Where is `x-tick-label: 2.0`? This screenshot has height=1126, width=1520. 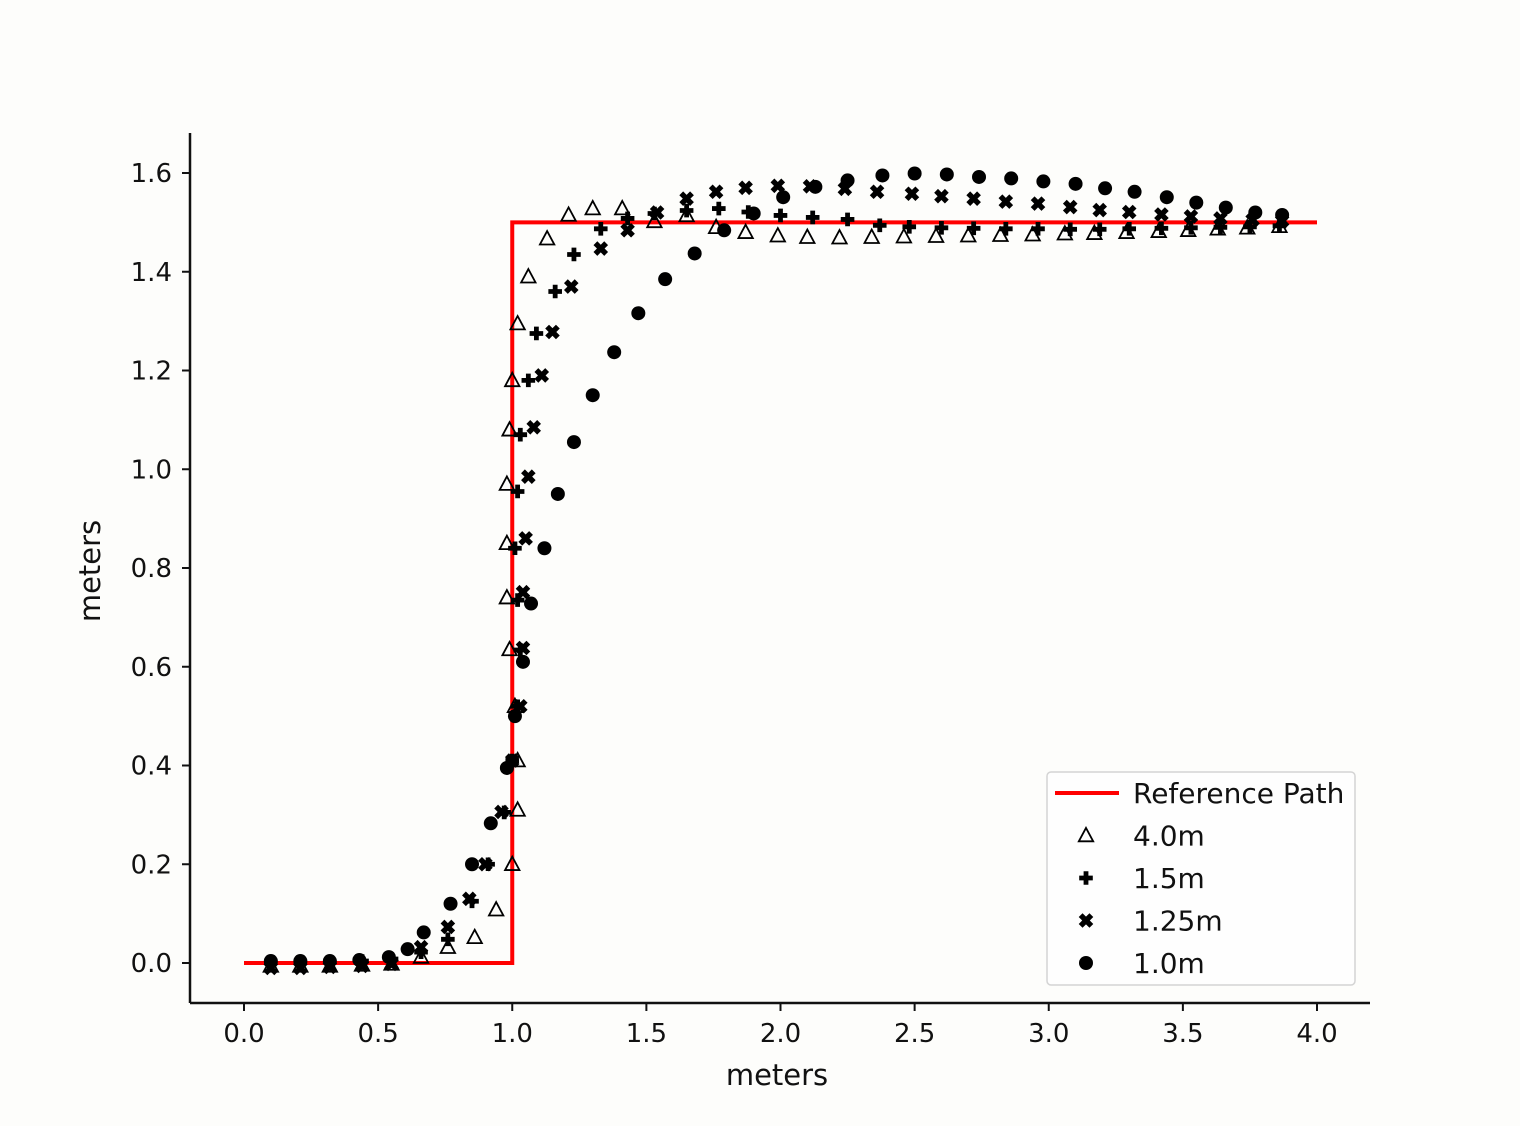 x-tick-label: 2.0 is located at coordinates (780, 1034).